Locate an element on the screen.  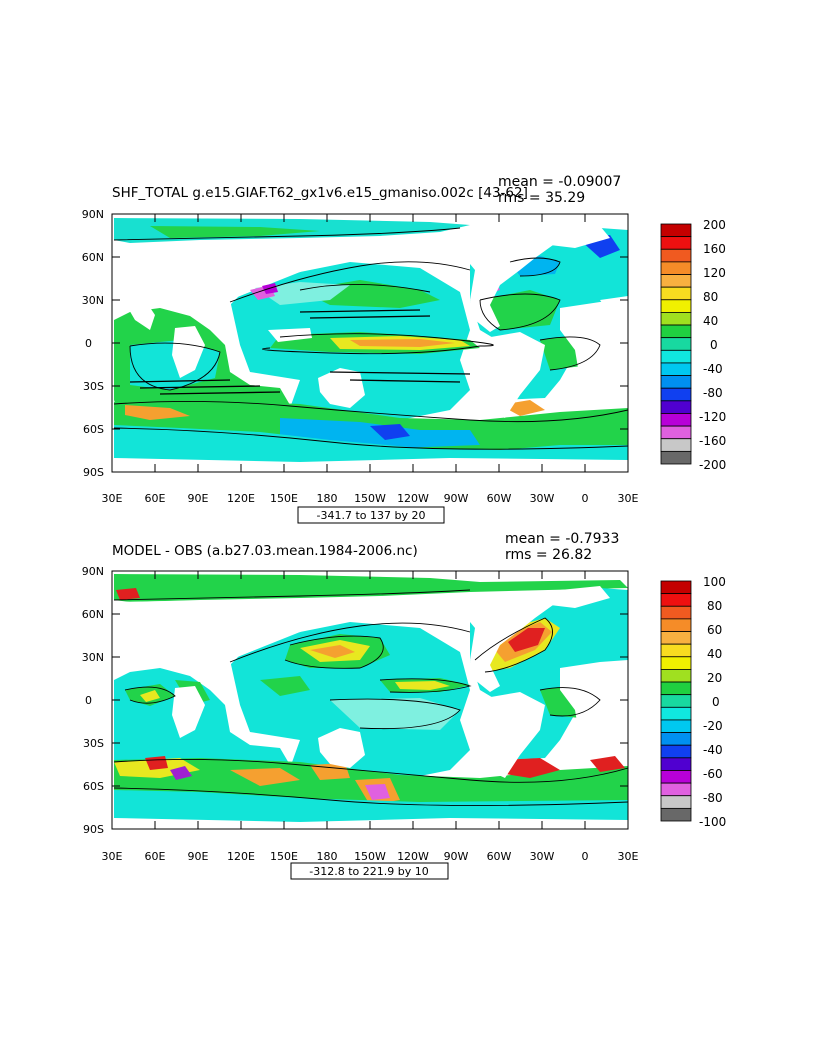
panel-1-colorbar is located at coordinates (676, 344).